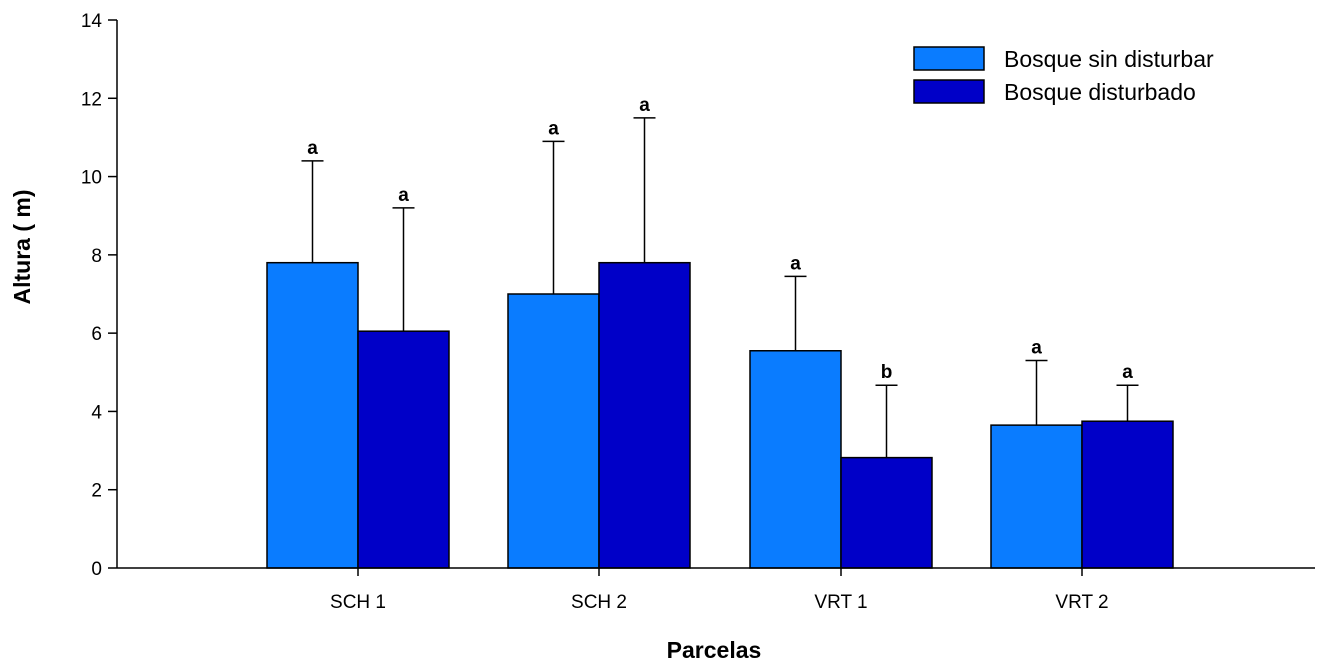 The height and width of the screenshot is (663, 1325). I want to click on x-tick-label: VRT 1, so click(840, 602).